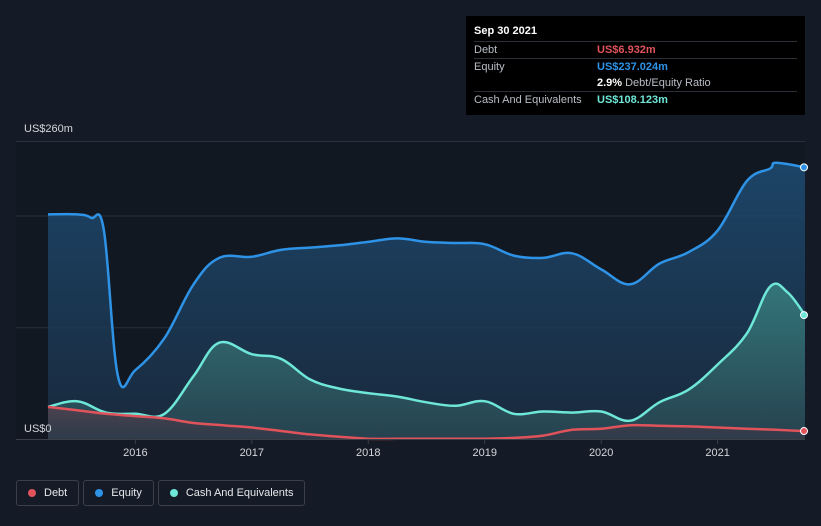  Describe the element at coordinates (804, 167) in the screenshot. I see `end-marker-equity` at that location.